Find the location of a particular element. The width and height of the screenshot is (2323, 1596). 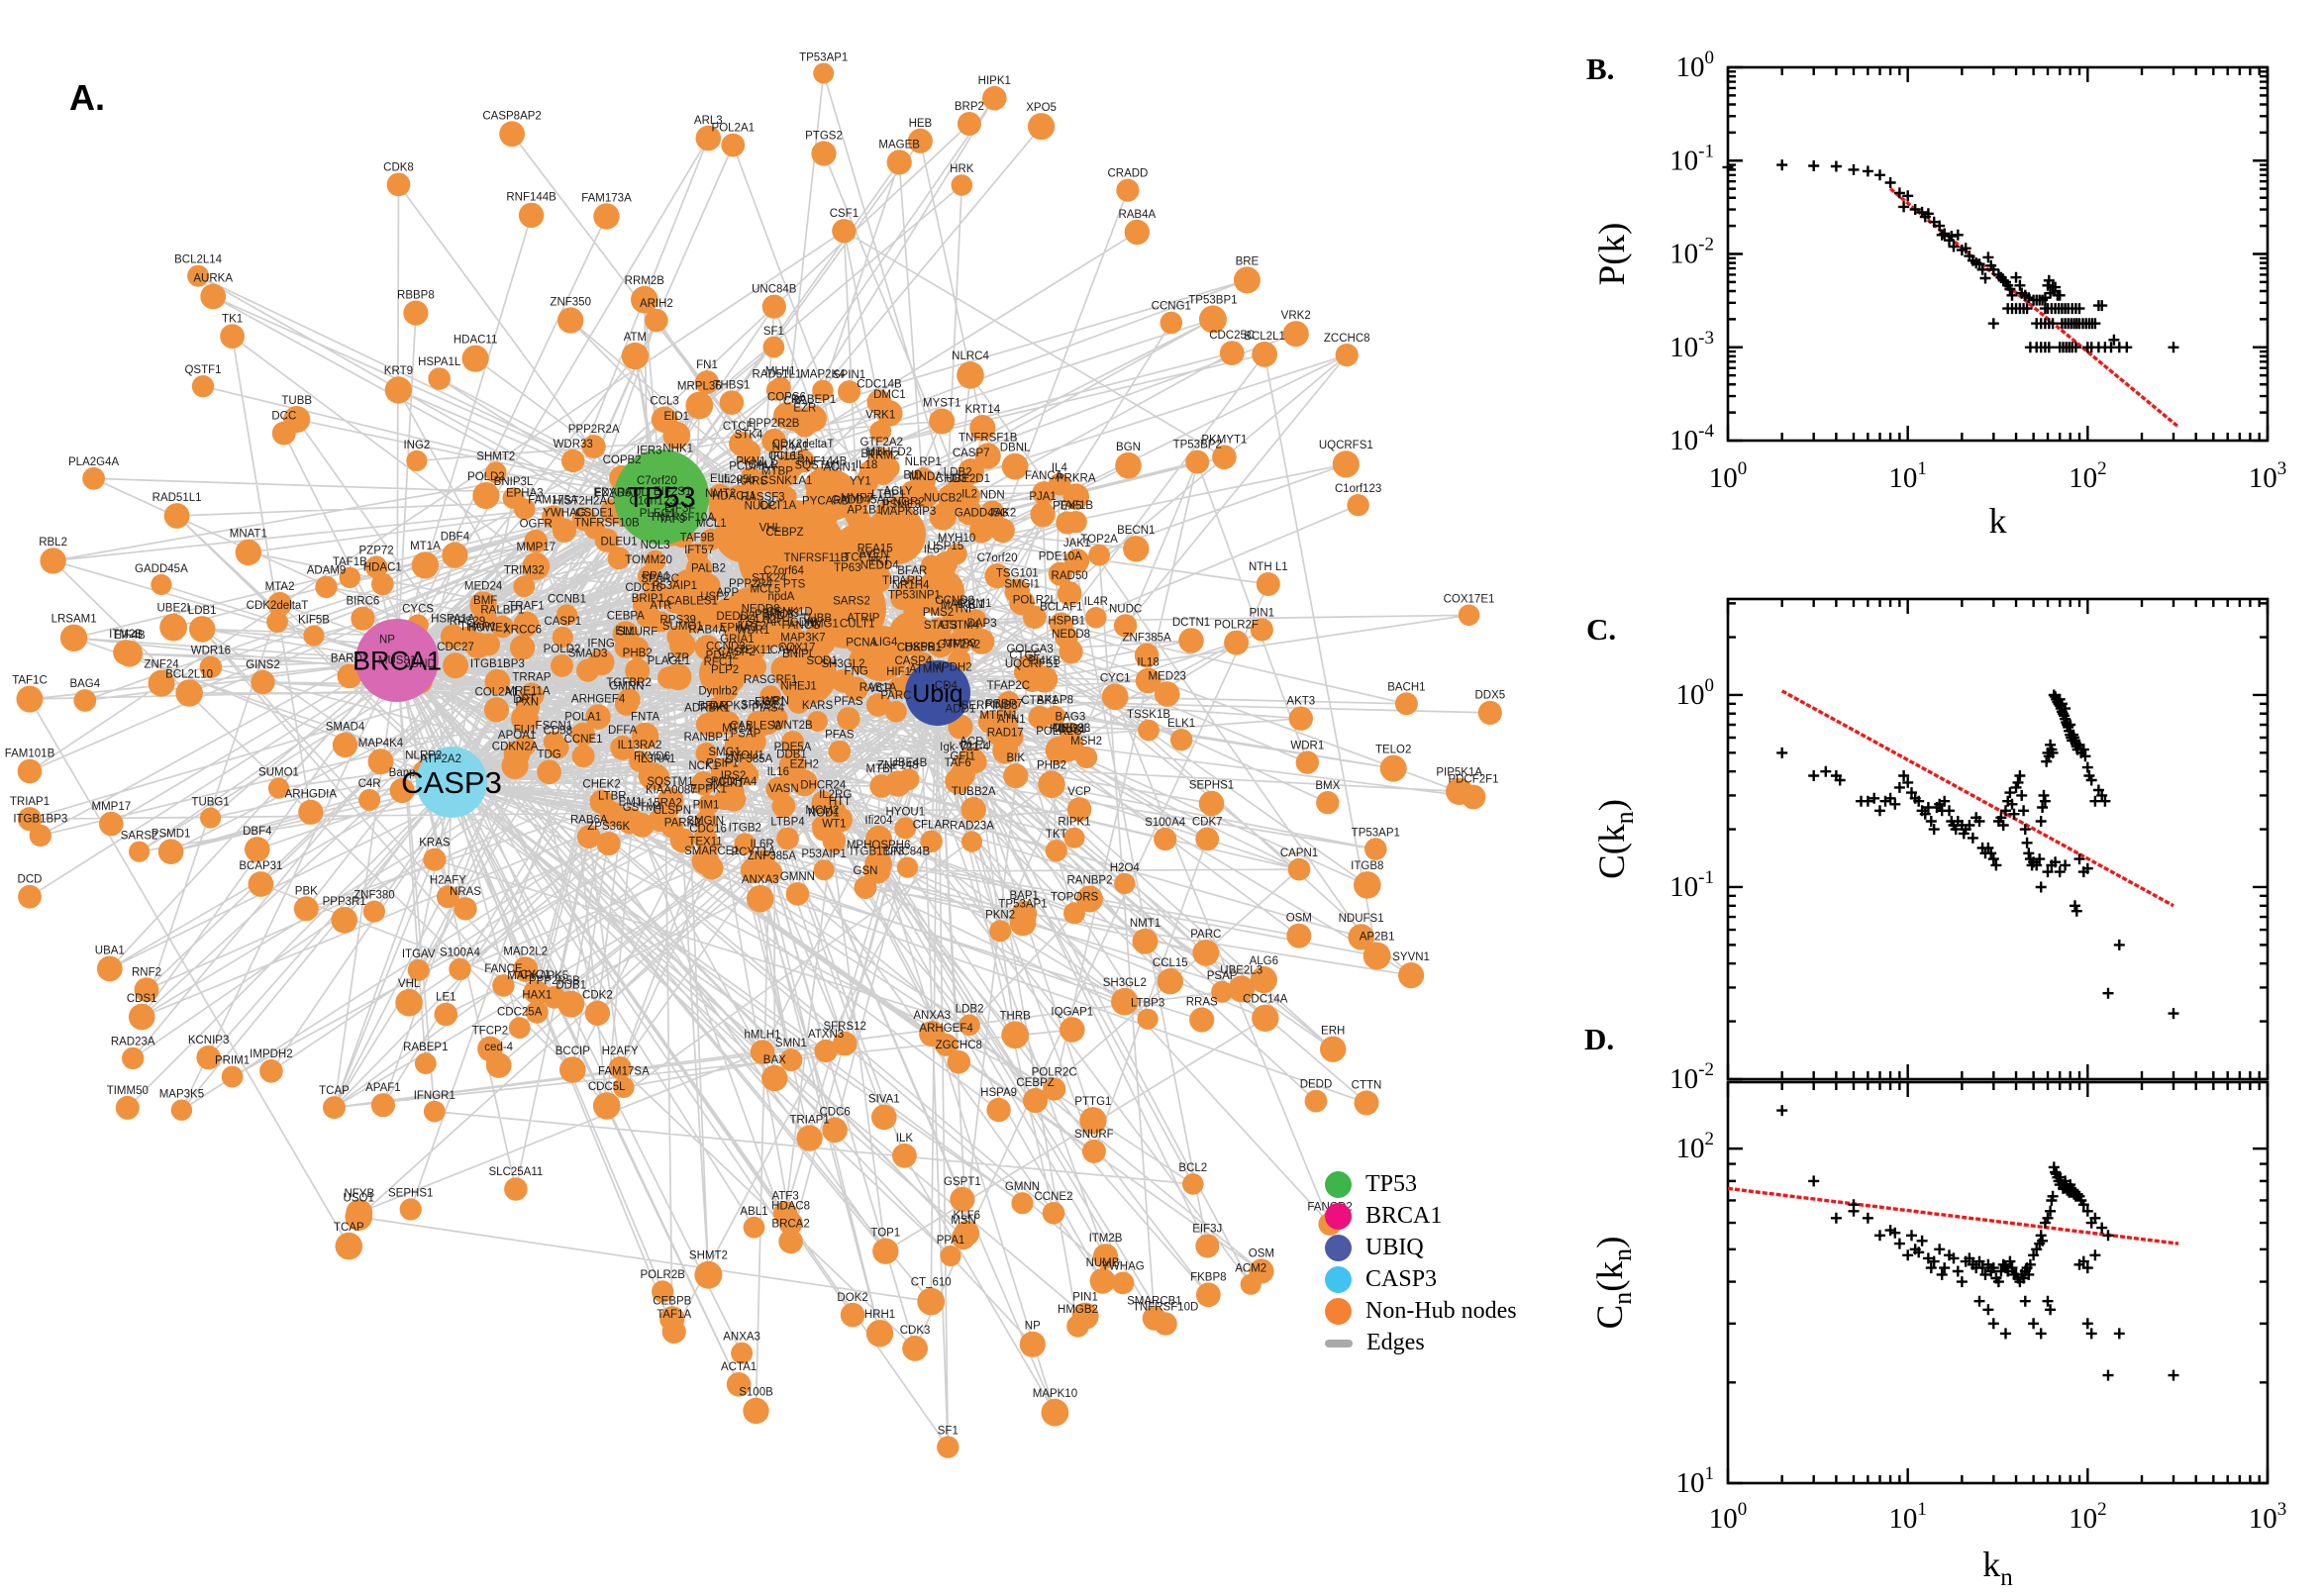

gene-node-label: UQCRFS1 is located at coordinates (1032, 664).